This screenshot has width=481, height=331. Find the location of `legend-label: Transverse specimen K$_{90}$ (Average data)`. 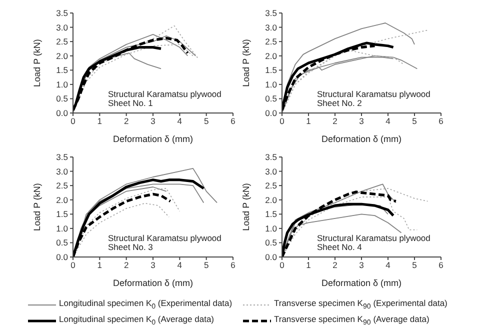

legend-label: Transverse specimen K$_{90}$ (Average data) is located at coordinates (352, 320).